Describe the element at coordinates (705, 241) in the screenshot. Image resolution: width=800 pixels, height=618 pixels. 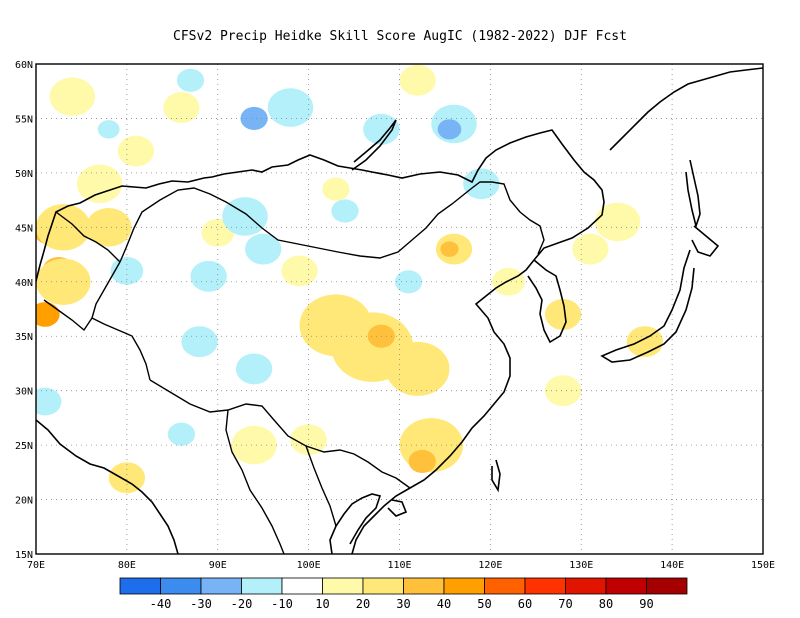
I see `coastline-hokkaido` at that location.